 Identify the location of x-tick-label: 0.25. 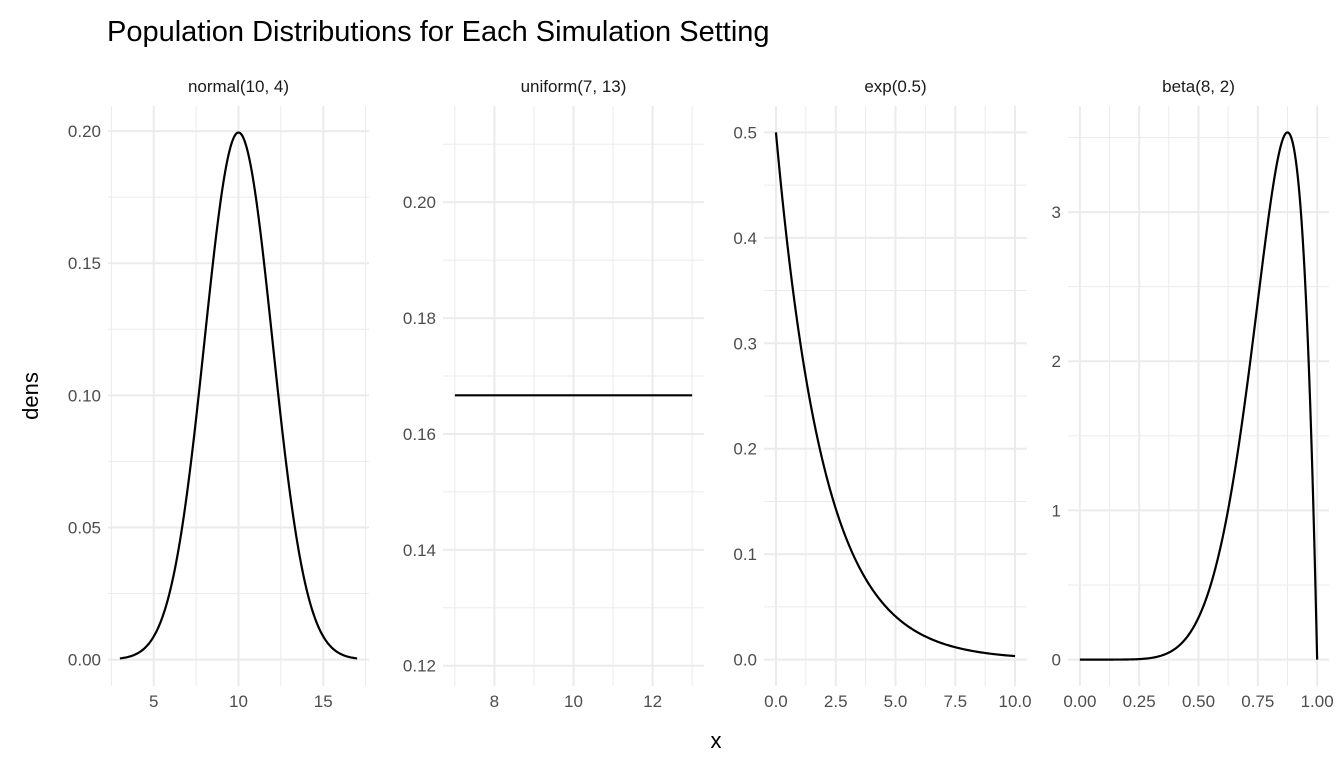
(1139, 701).